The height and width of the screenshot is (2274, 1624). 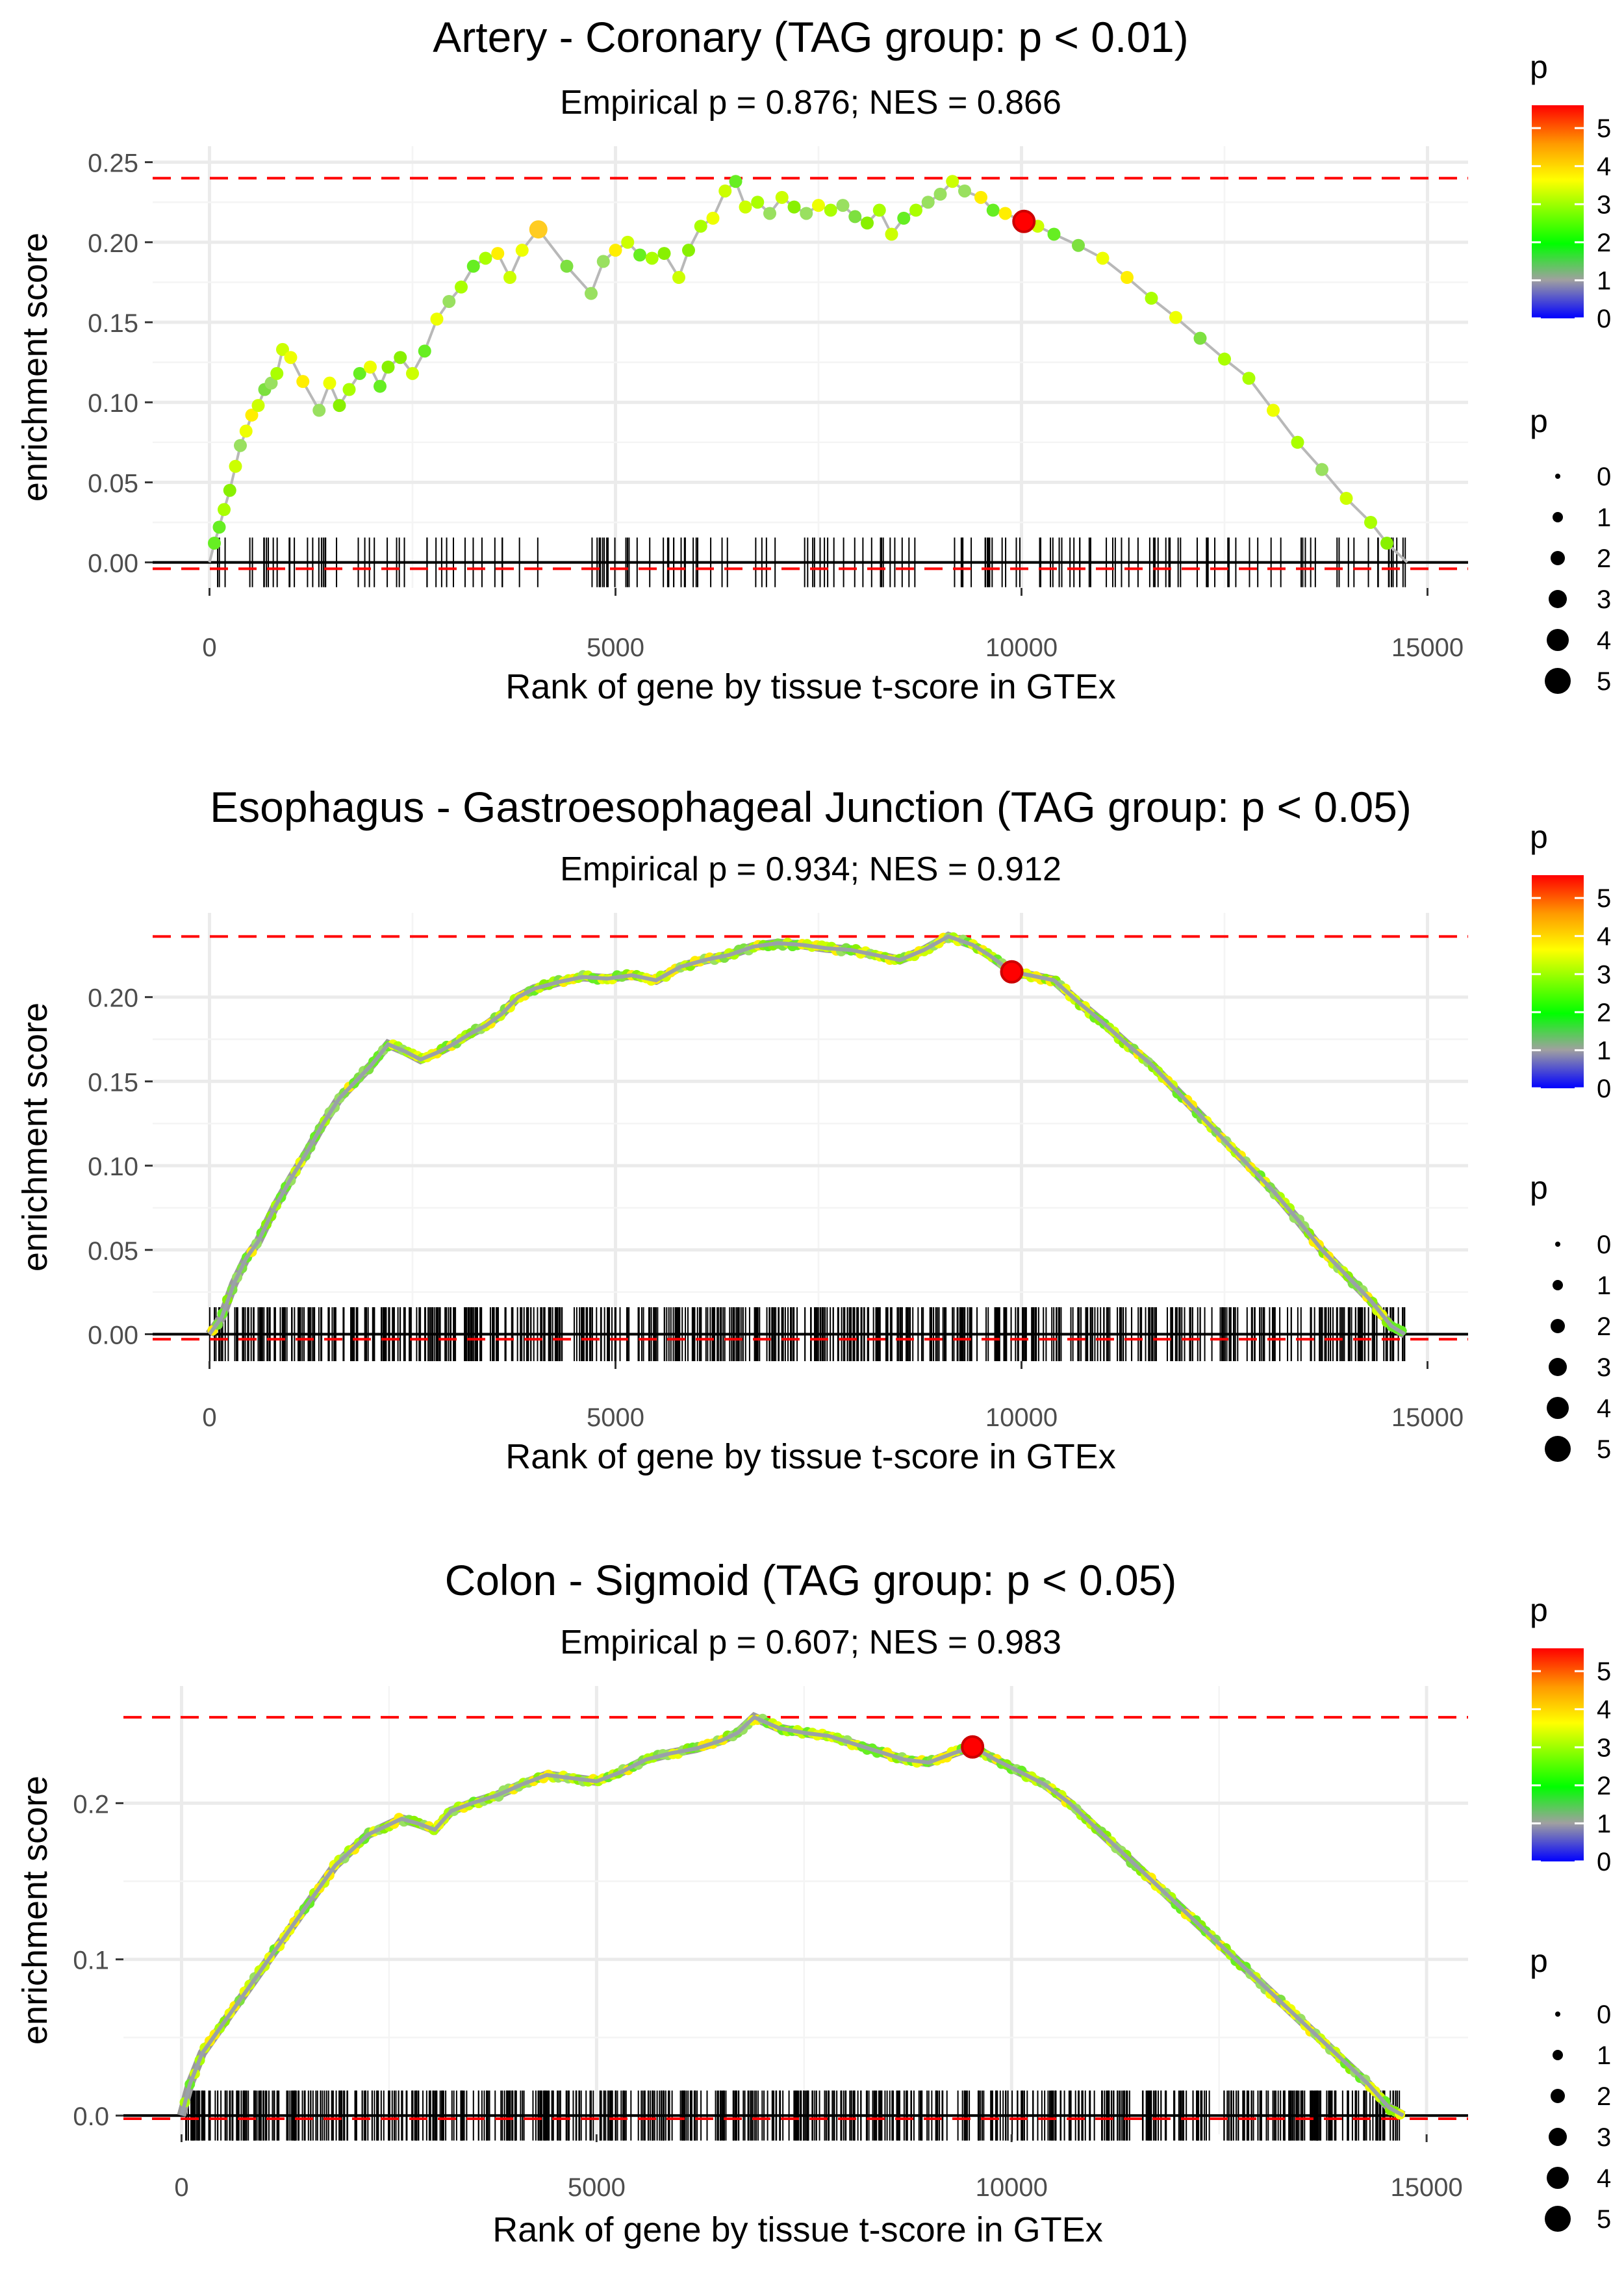 What do you see at coordinates (810, 869) in the screenshot?
I see `chart-subtitle: Empirical p = 0.934; NES = 0.912` at bounding box center [810, 869].